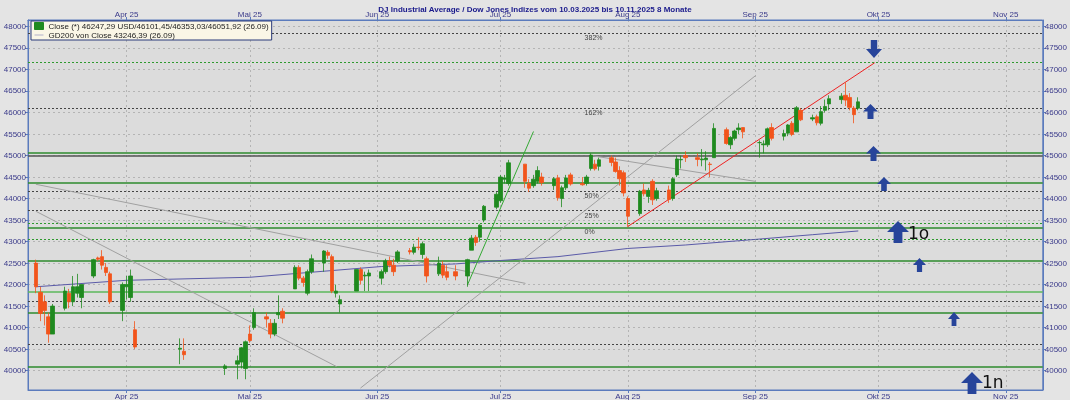  I want to click on y2-tick-label: 41000, so click(1056, 328).